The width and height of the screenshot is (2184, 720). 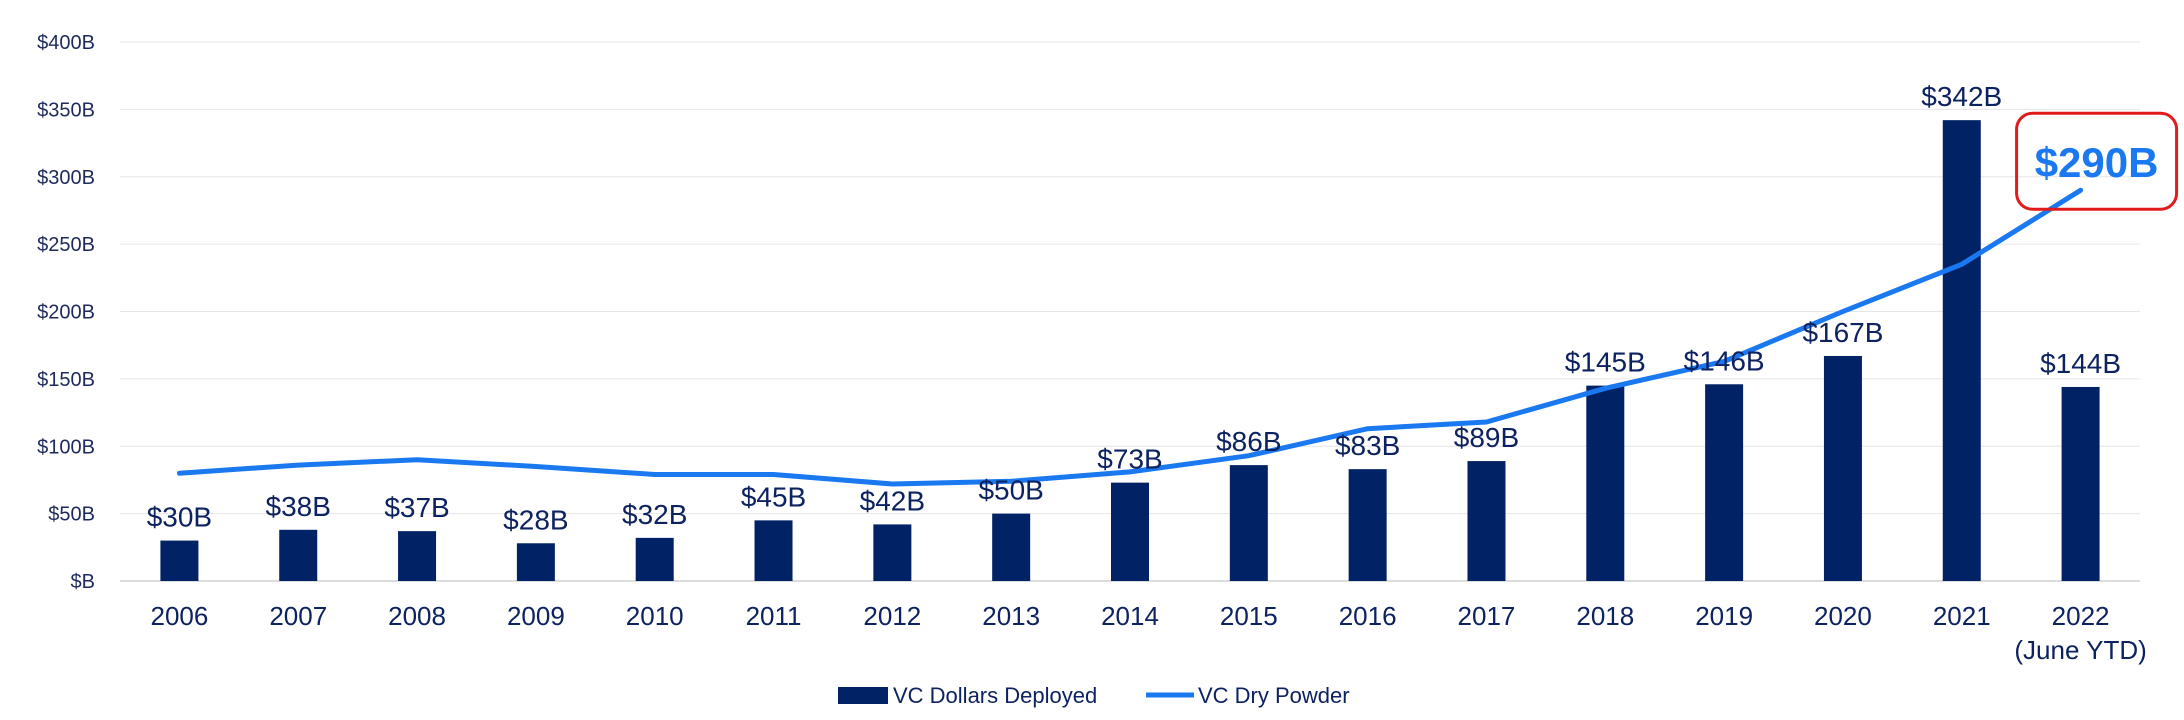 I want to click on bar-2019, so click(x=1724, y=482).